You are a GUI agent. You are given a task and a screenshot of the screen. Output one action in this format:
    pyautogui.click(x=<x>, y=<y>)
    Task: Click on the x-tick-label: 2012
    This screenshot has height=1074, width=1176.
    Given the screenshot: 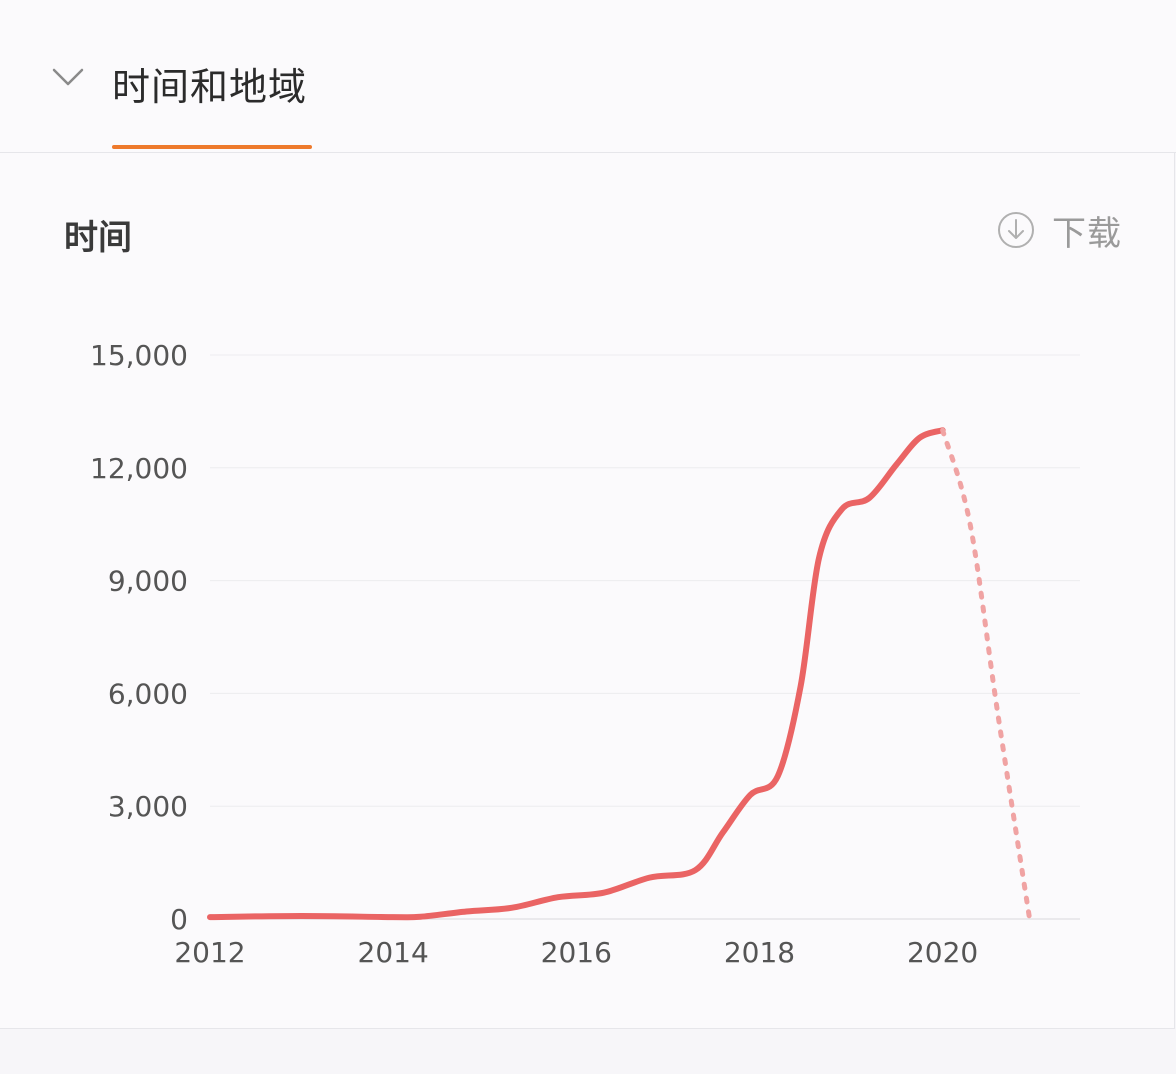 What is the action you would take?
    pyautogui.click(x=209, y=952)
    